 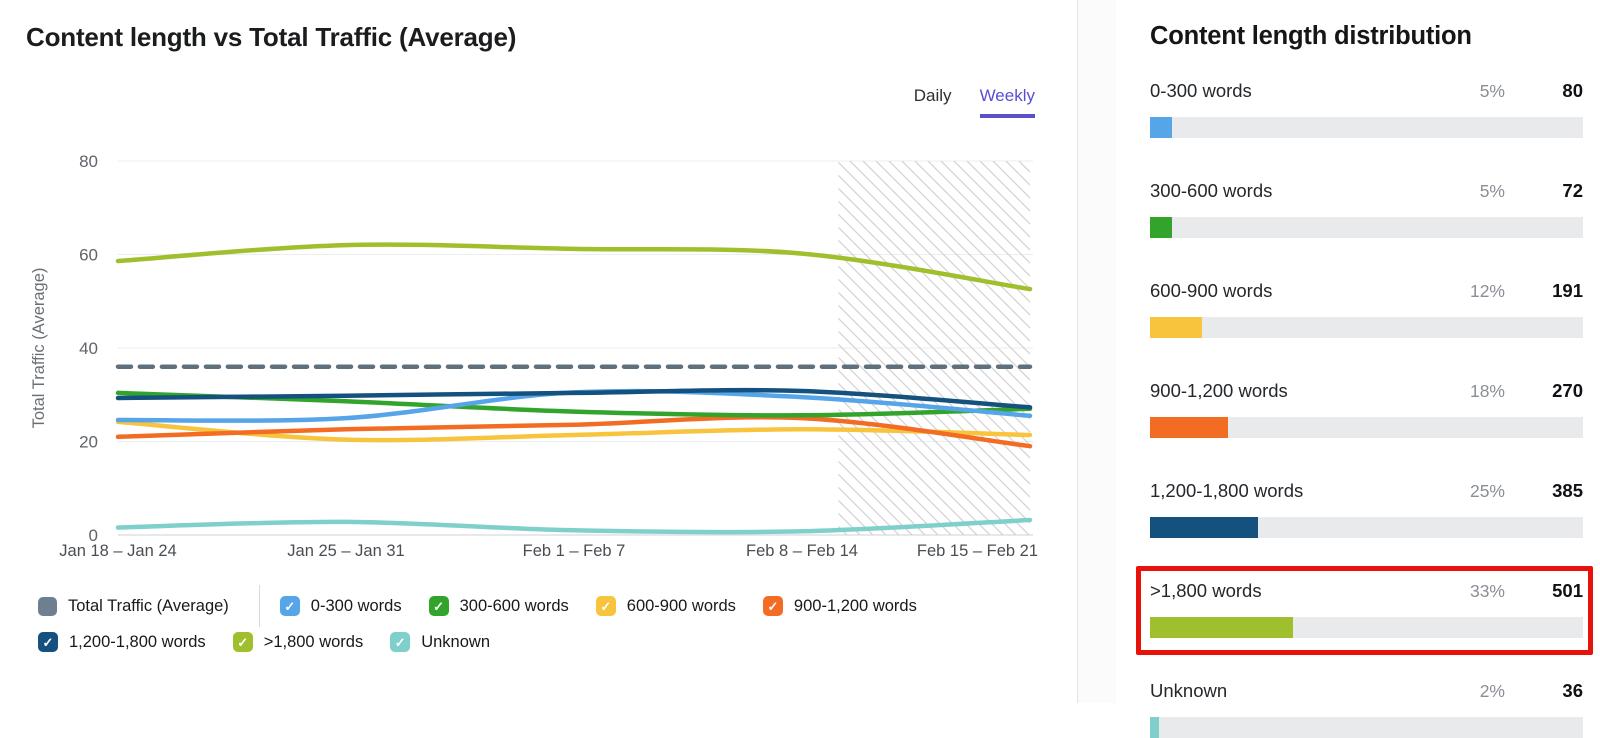 I want to click on legend-swatch, so click(x=47, y=606).